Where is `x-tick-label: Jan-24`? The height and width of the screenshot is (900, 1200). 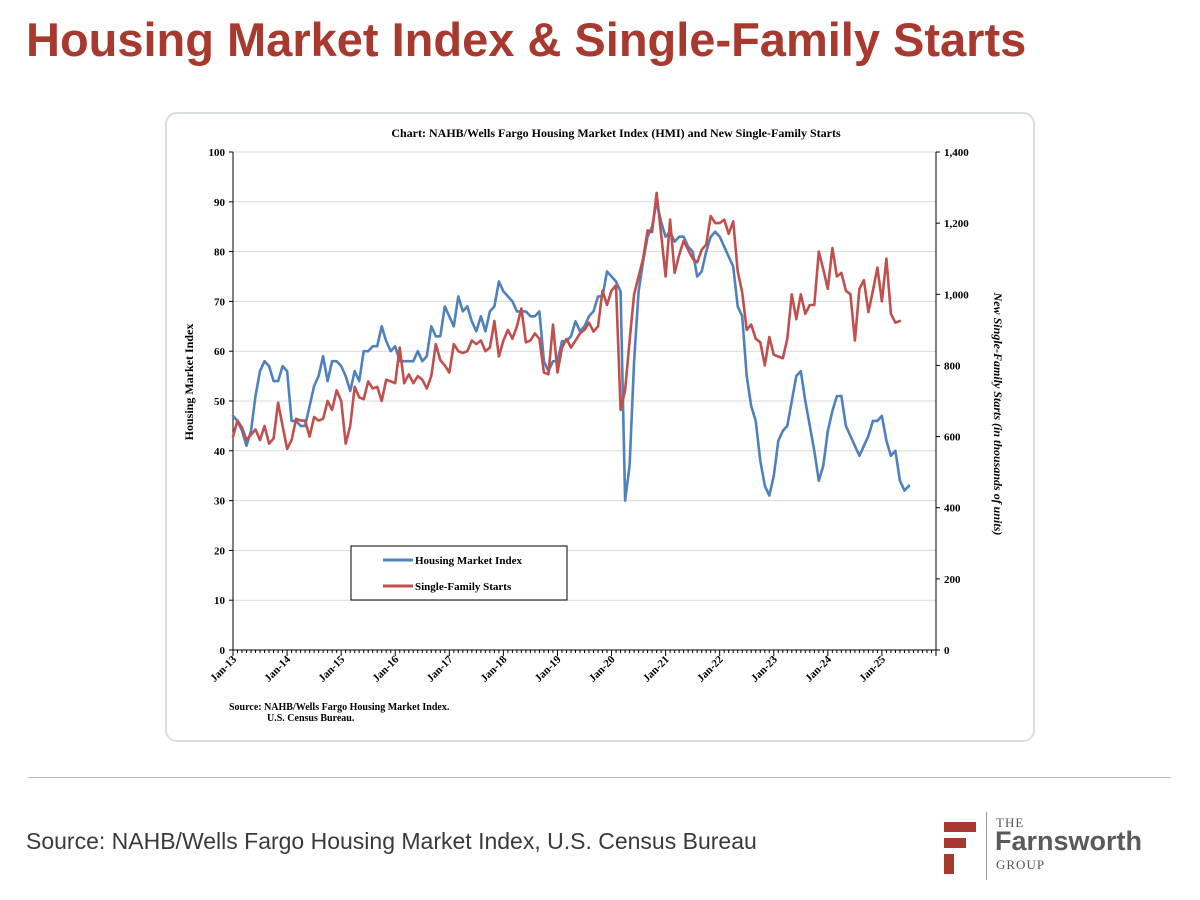 x-tick-label: Jan-24 is located at coordinates (818, 668).